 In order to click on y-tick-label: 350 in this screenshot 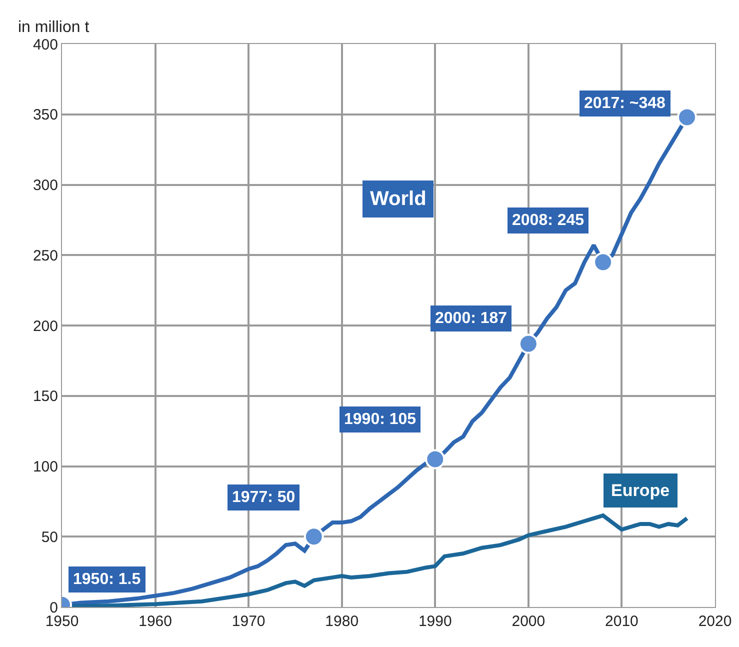, I will do `click(45, 115)`.